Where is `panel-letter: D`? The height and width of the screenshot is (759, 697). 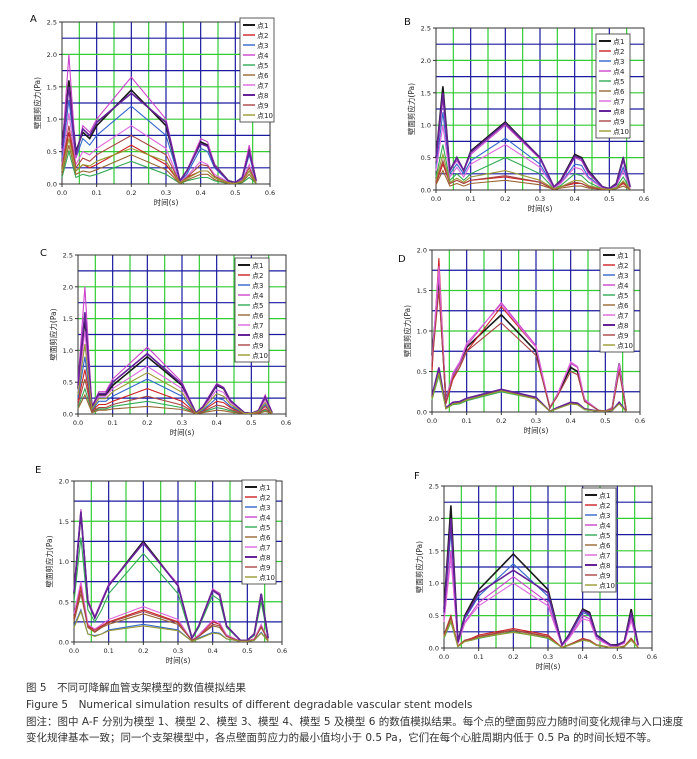 panel-letter: D is located at coordinates (402, 259).